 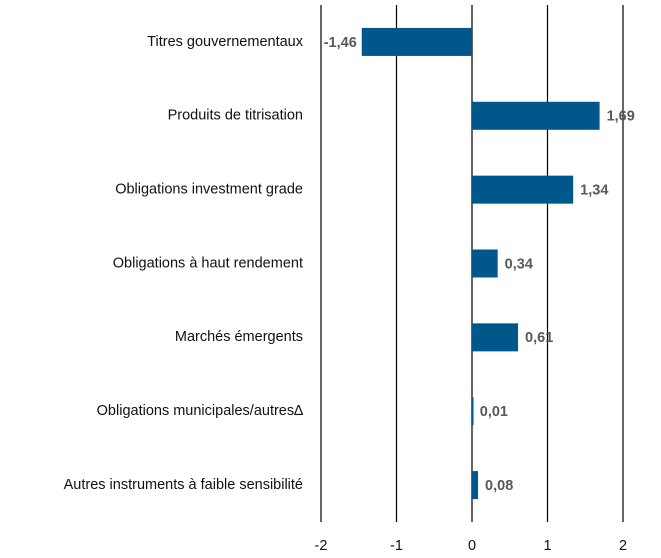 I want to click on category-label: Produits de titrisation, so click(x=235, y=116).